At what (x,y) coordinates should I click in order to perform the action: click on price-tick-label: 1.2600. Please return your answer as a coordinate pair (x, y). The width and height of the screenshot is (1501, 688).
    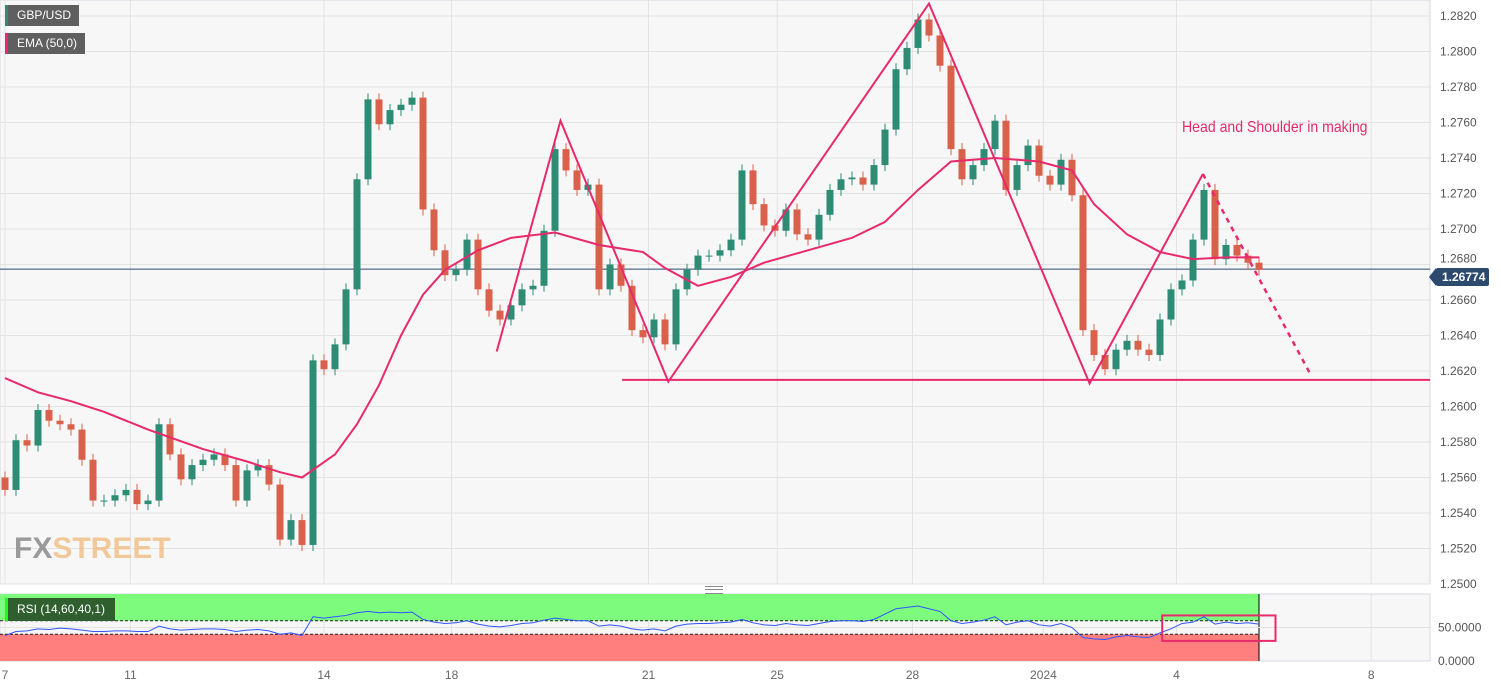
    Looking at the image, I should click on (1458, 406).